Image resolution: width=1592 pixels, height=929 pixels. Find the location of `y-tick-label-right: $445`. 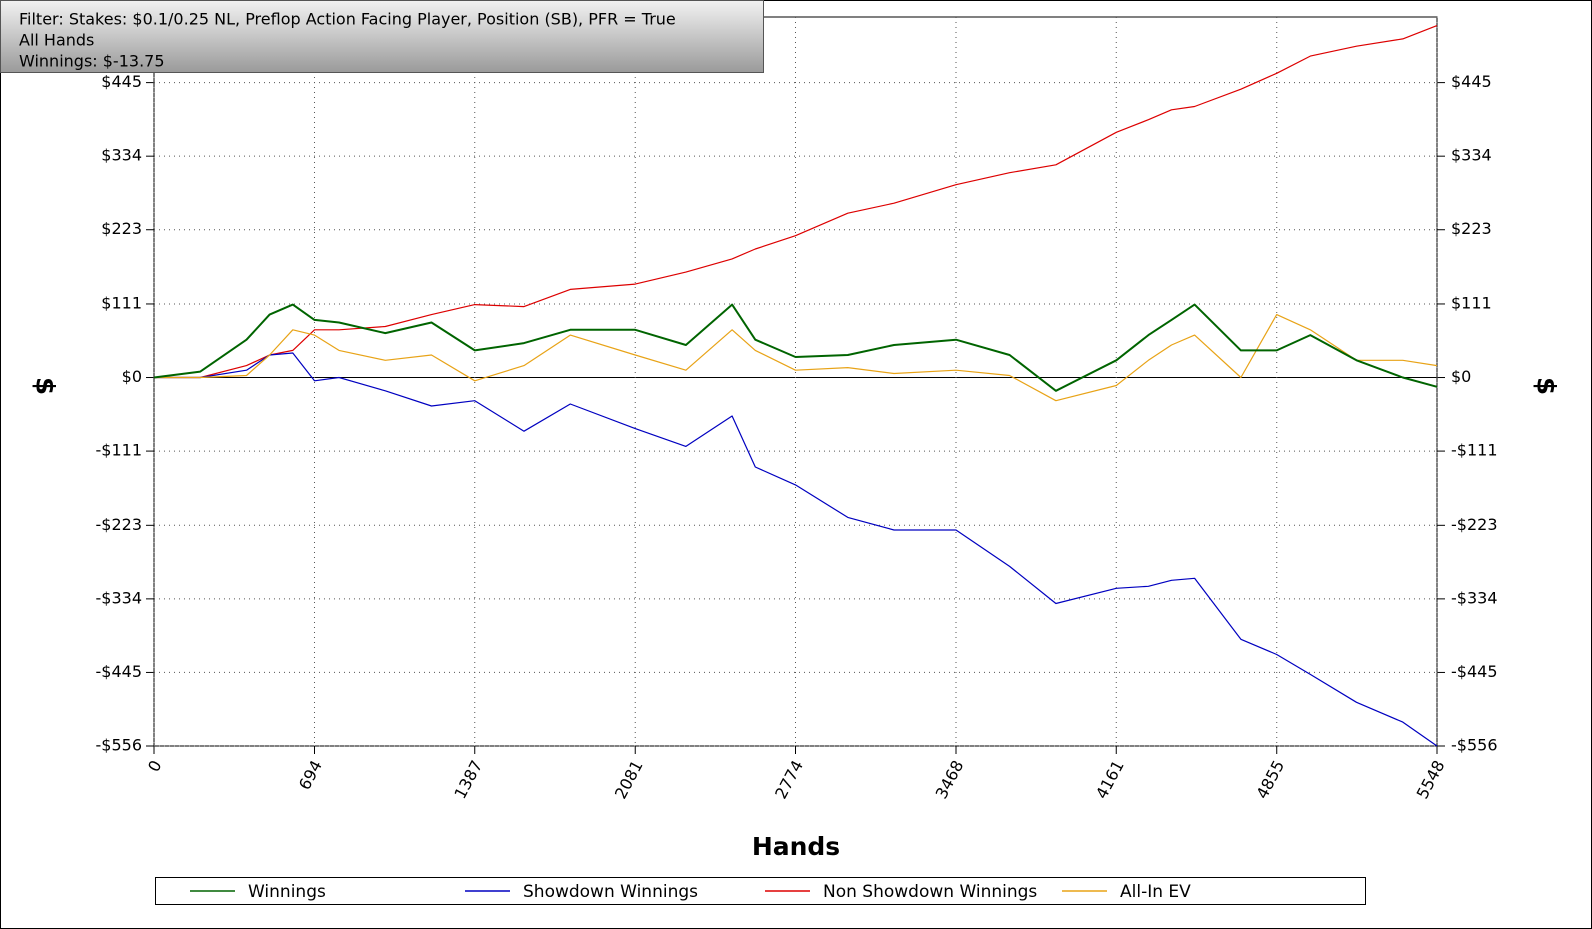

y-tick-label-right: $445 is located at coordinates (1471, 81).